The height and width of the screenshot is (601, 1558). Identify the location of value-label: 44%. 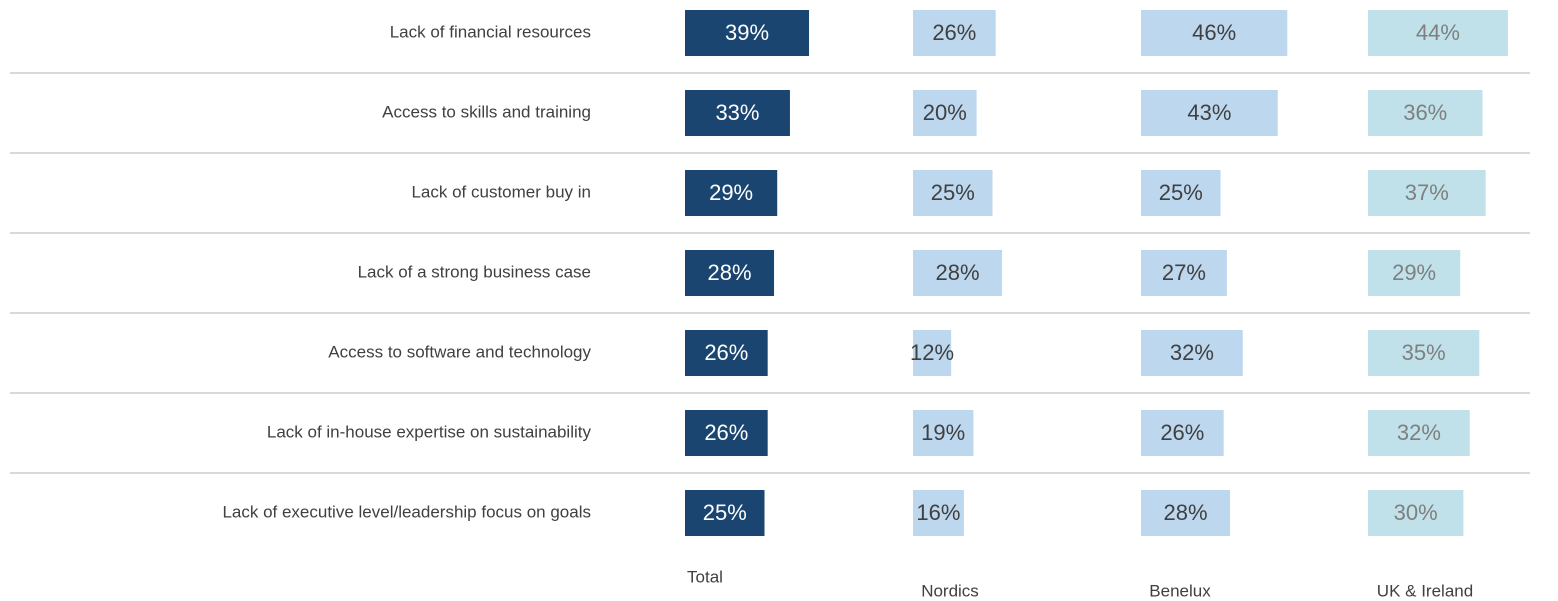
(1438, 32).